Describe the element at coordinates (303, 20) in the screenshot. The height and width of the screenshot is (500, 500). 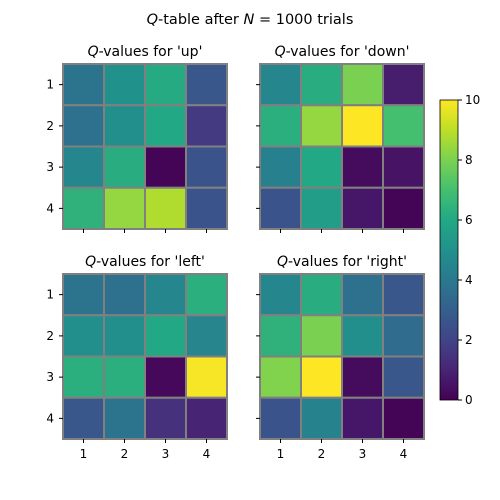
I see `figure-title-rest: = 1000 trials` at that location.